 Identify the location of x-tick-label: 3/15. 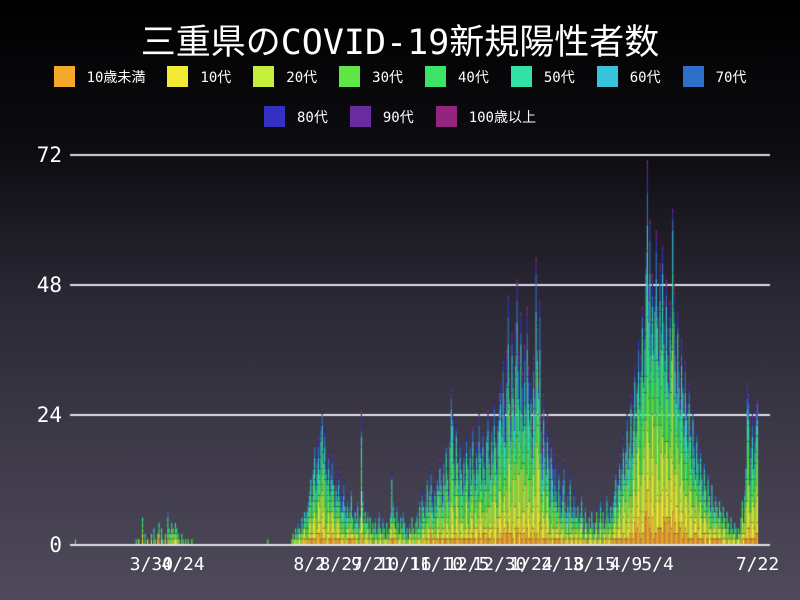
(594, 564).